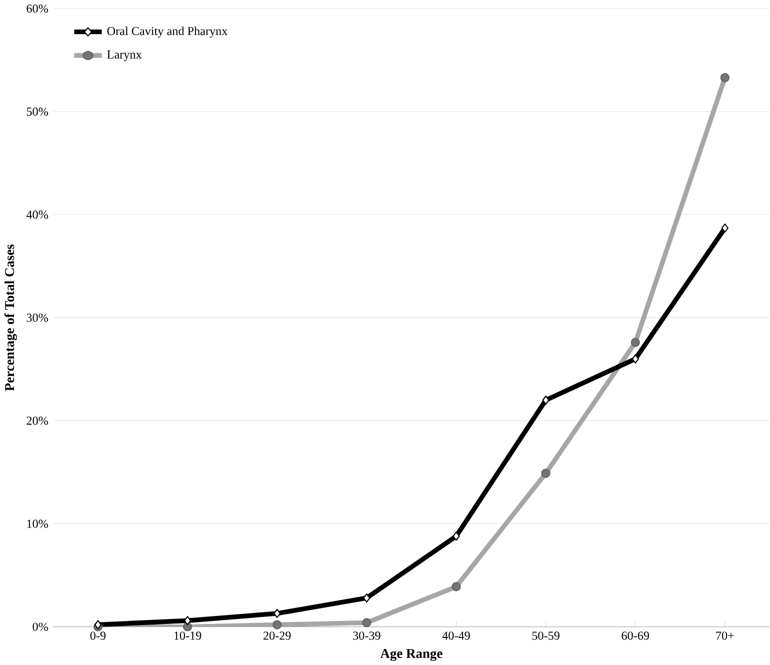  I want to click on y-tick-label: 0%, so click(40, 626).